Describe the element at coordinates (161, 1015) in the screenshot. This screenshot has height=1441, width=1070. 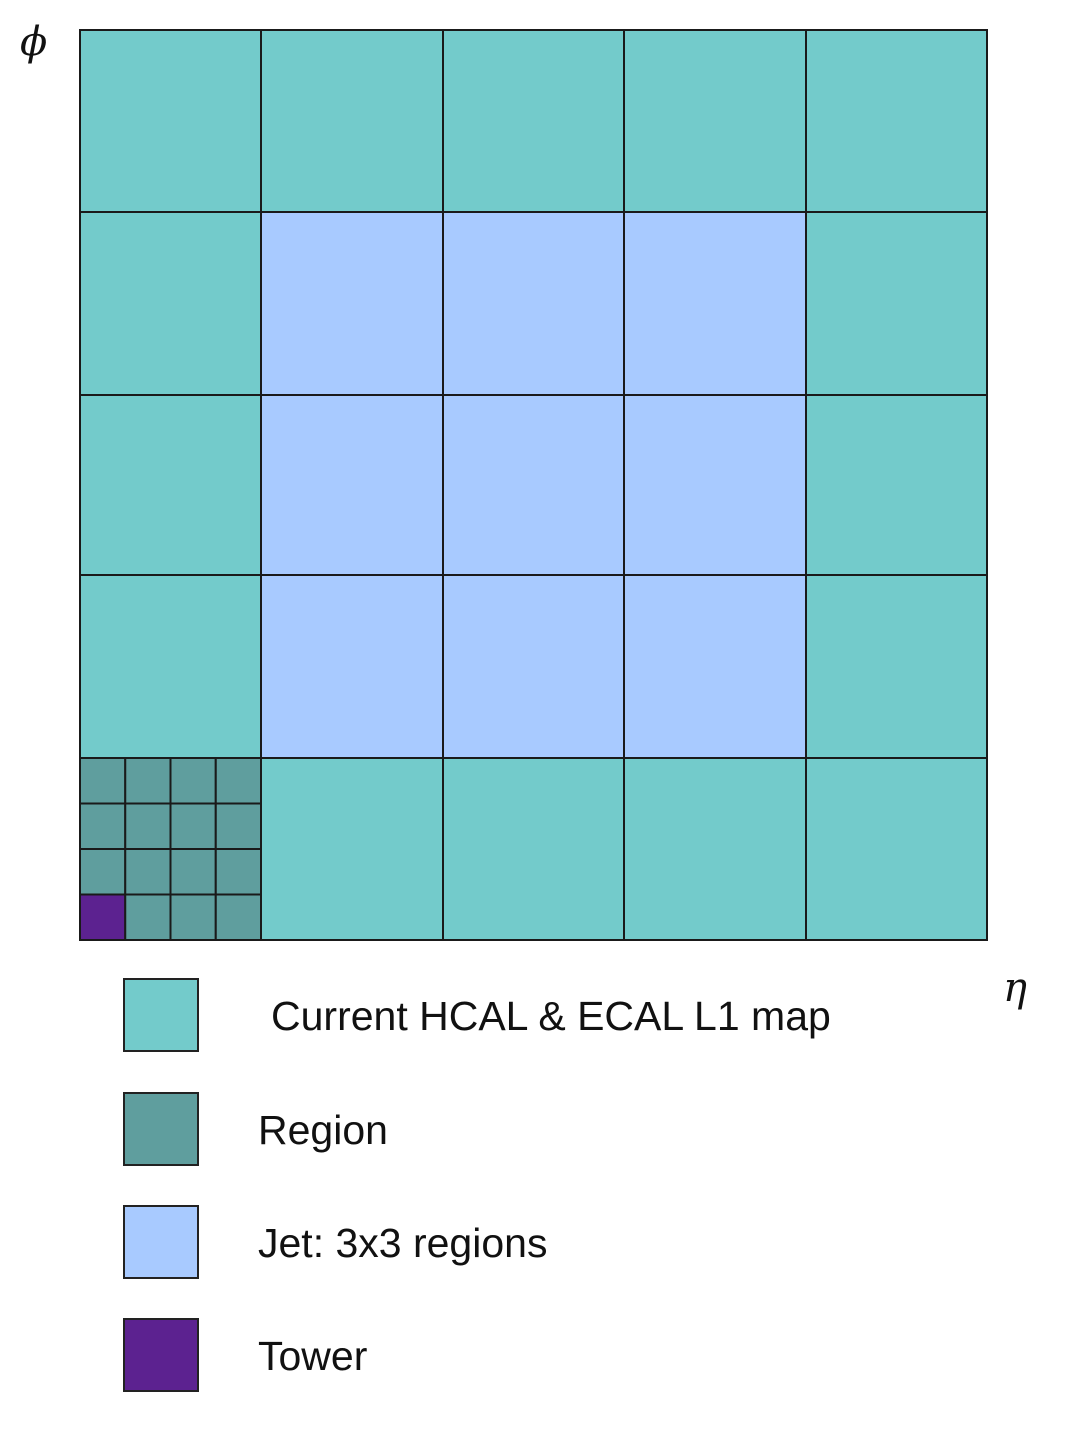
I see `legend-swatch-map` at that location.